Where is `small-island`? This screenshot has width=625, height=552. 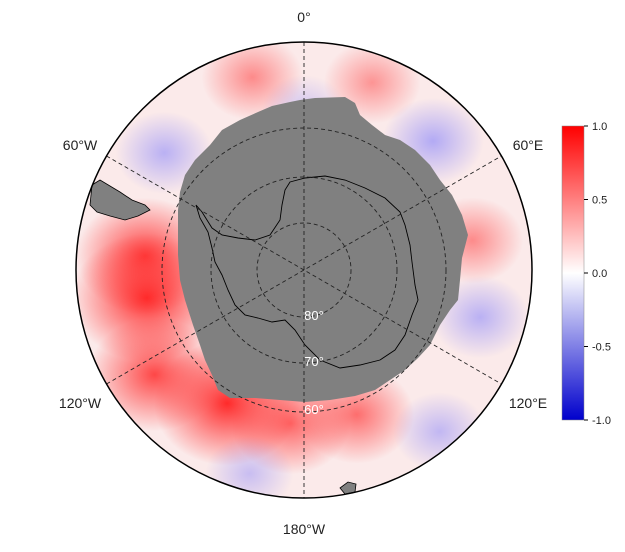
small-island is located at coordinates (348, 488).